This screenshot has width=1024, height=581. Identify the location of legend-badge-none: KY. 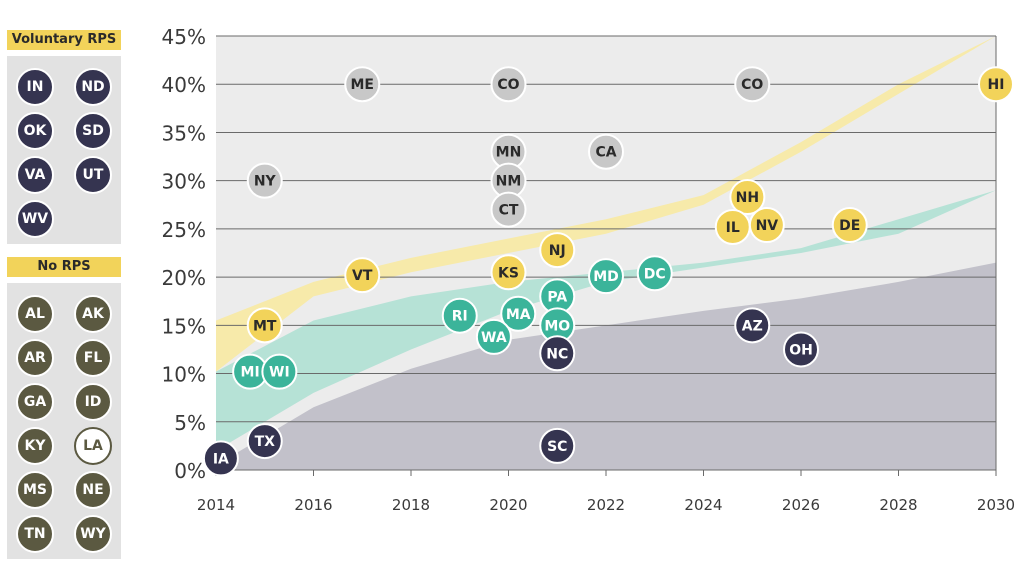
(35, 446).